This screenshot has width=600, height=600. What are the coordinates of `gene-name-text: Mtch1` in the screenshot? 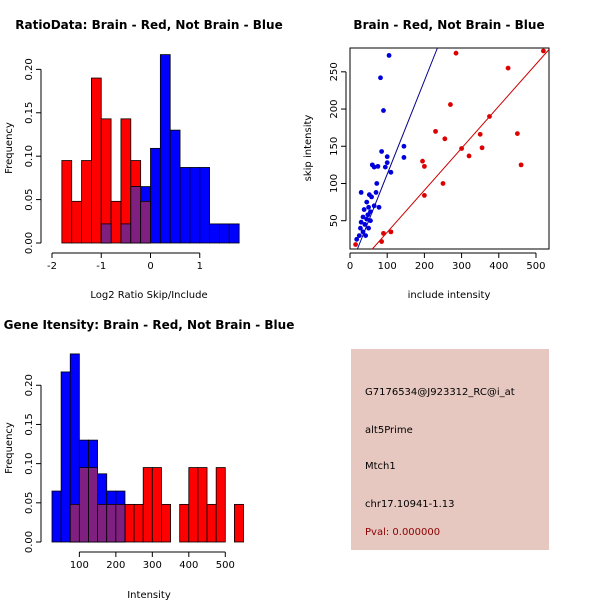 It's located at (380, 466).